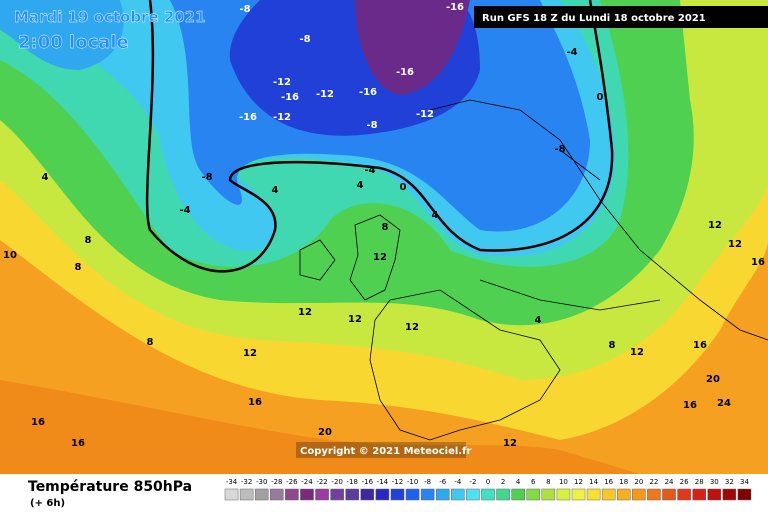  I want to click on legend-label: 20, so click(638, 482).